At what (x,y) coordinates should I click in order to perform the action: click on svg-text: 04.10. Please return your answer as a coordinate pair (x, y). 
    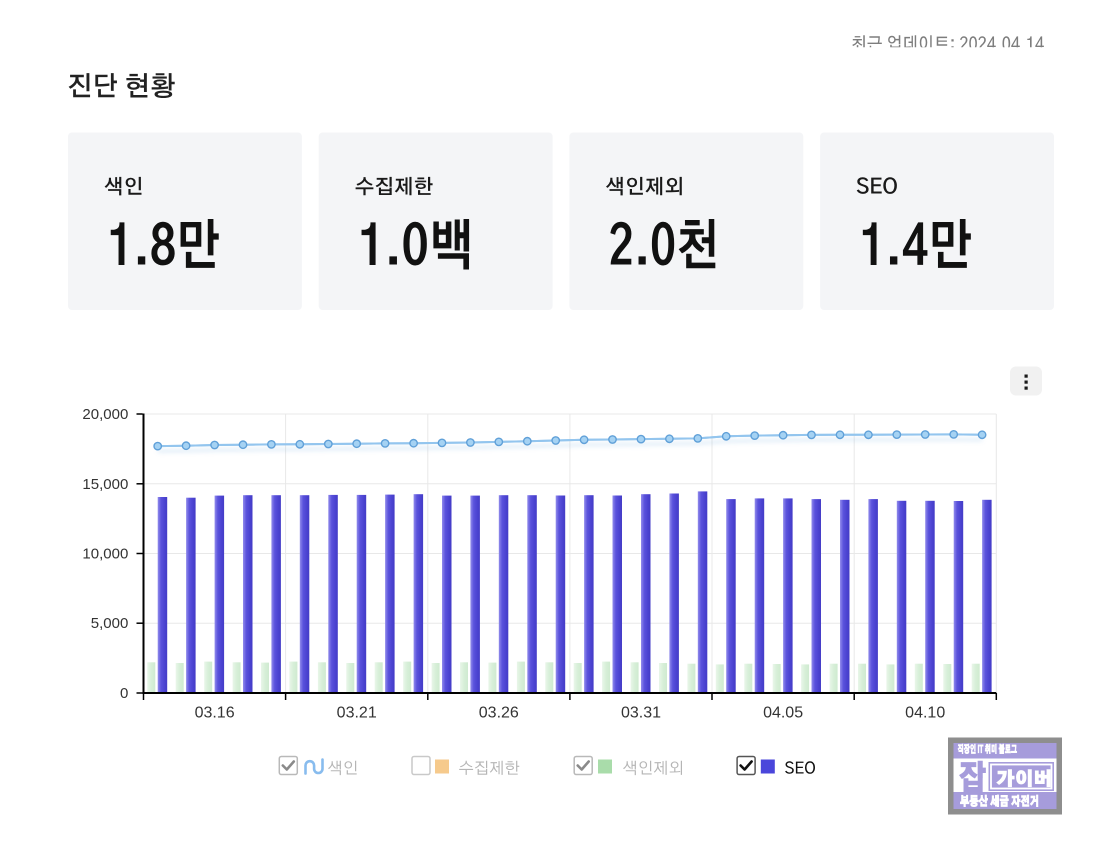
    Looking at the image, I should click on (925, 713).